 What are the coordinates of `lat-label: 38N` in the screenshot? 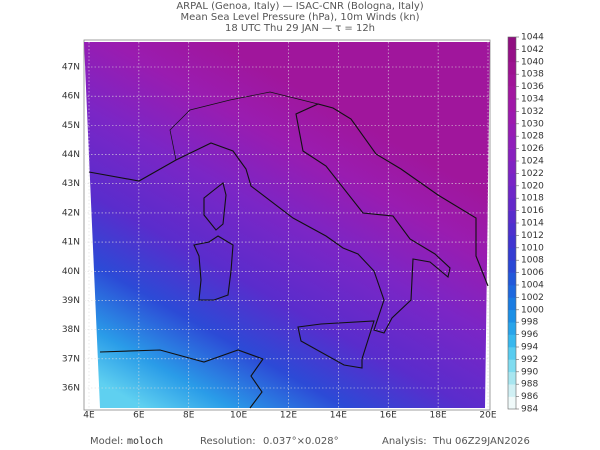 It's located at (71, 330).